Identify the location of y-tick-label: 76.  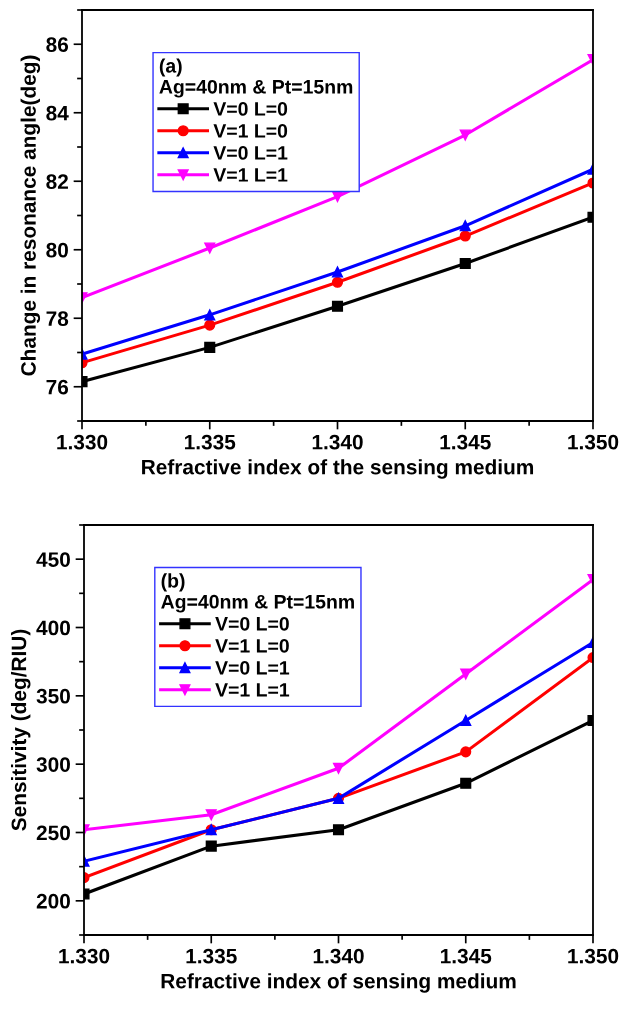
(57, 387).